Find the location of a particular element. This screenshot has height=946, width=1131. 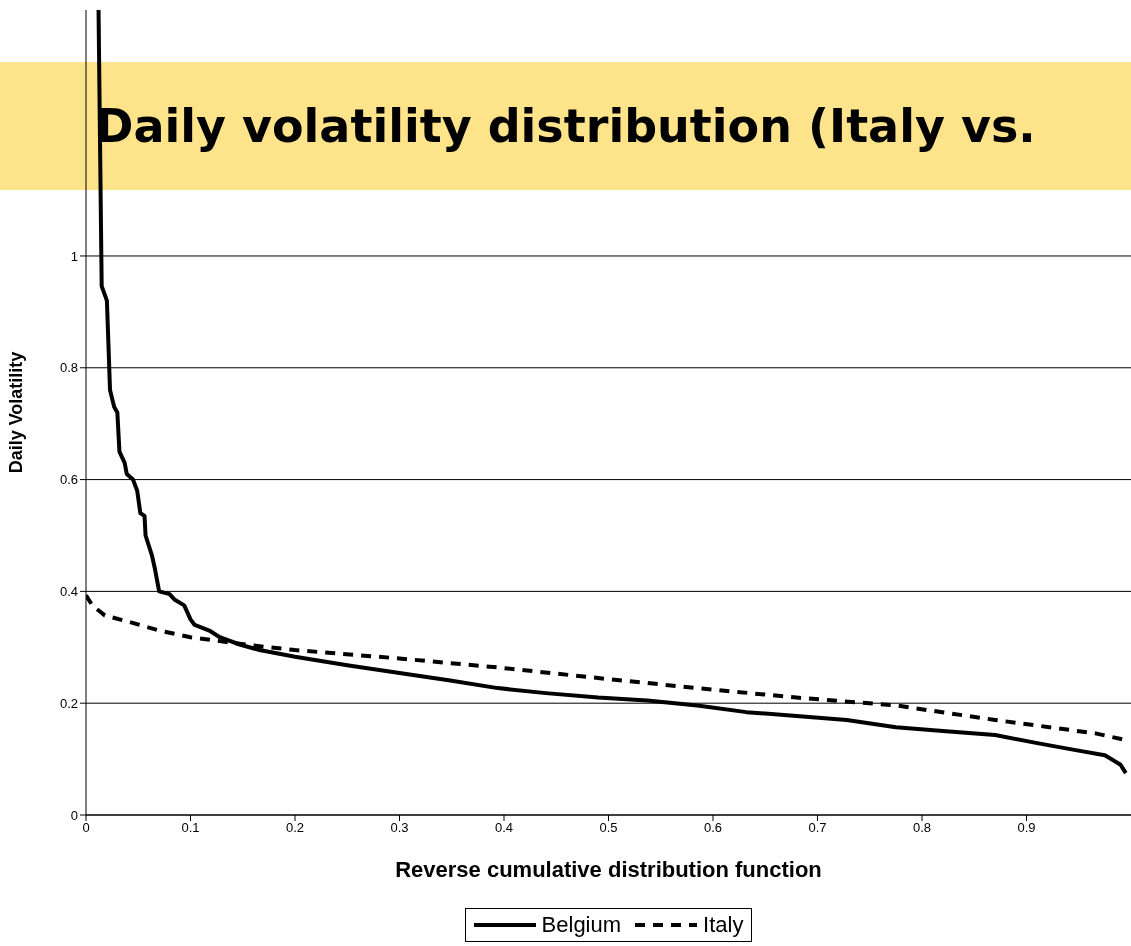

legend-label: Belgium is located at coordinates (581, 925).